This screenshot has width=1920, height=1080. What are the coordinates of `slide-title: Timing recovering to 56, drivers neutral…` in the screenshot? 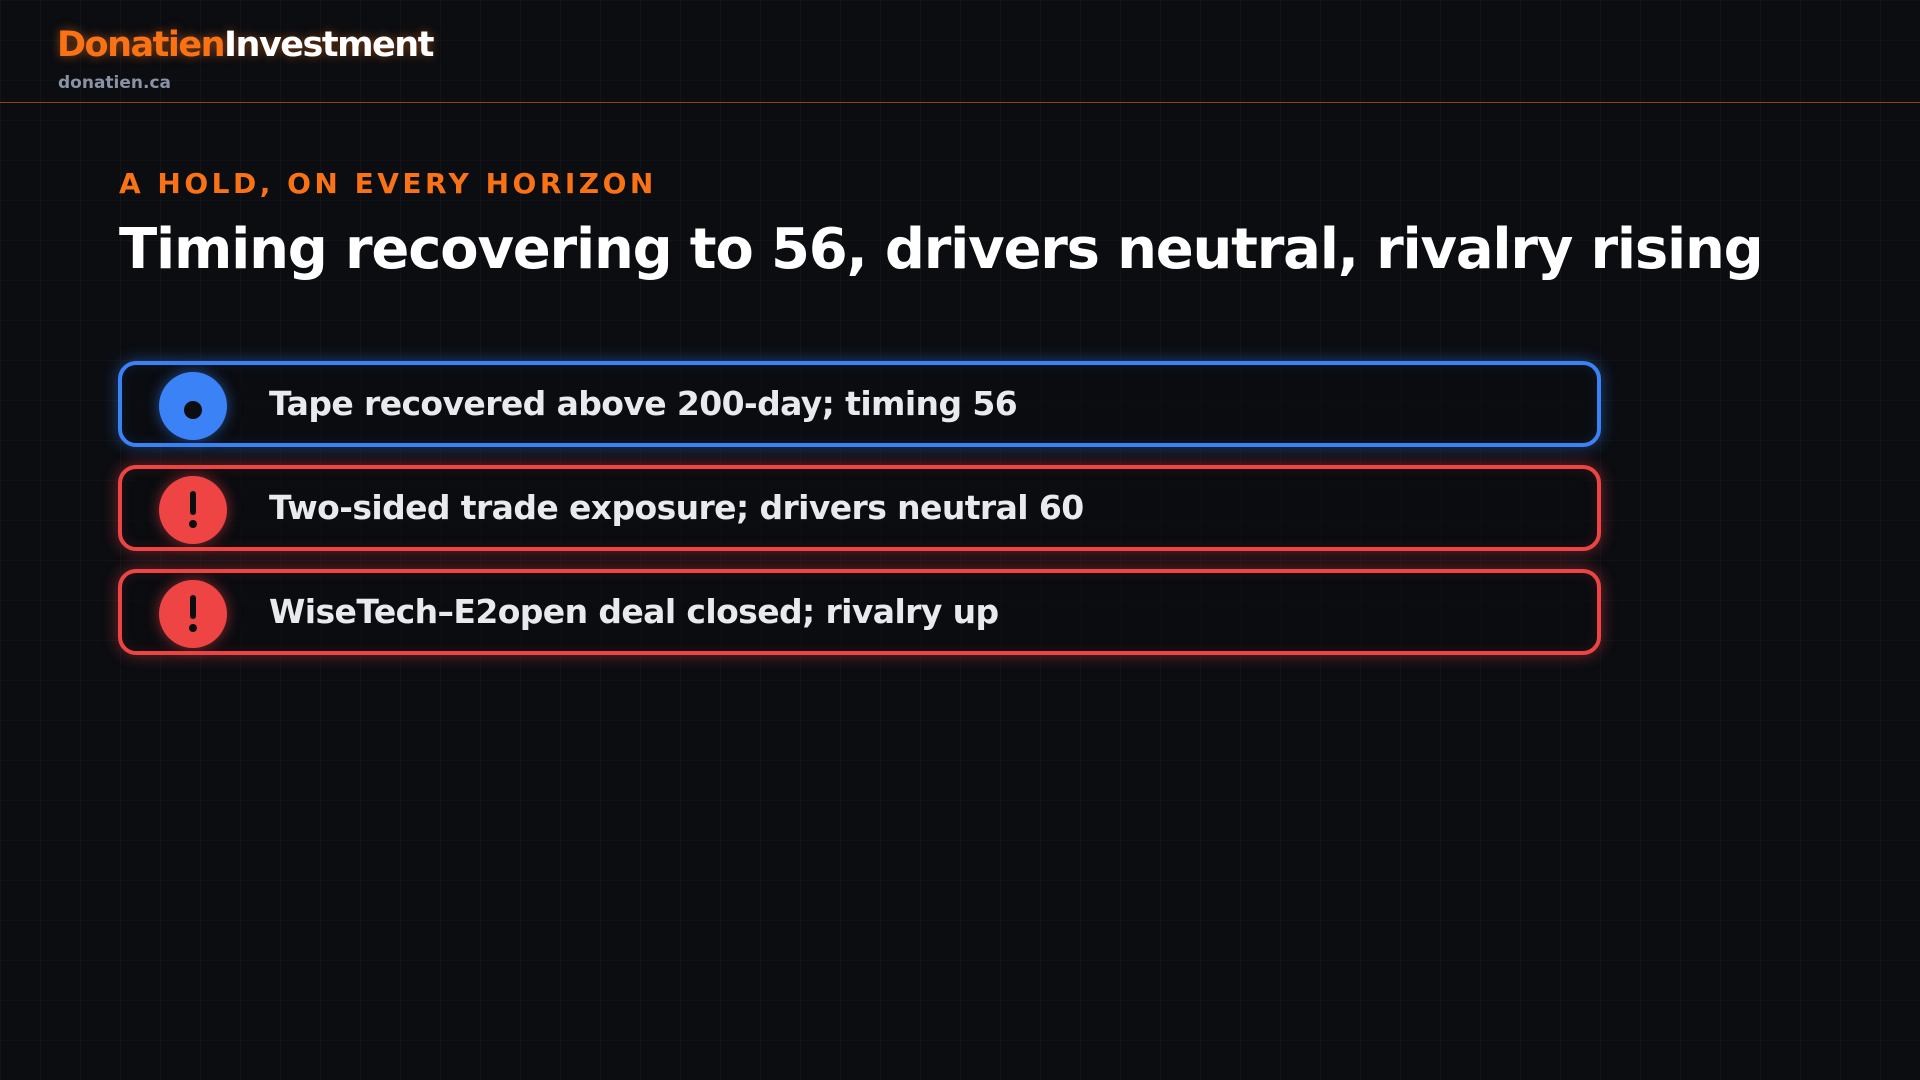 It's located at (941, 249).